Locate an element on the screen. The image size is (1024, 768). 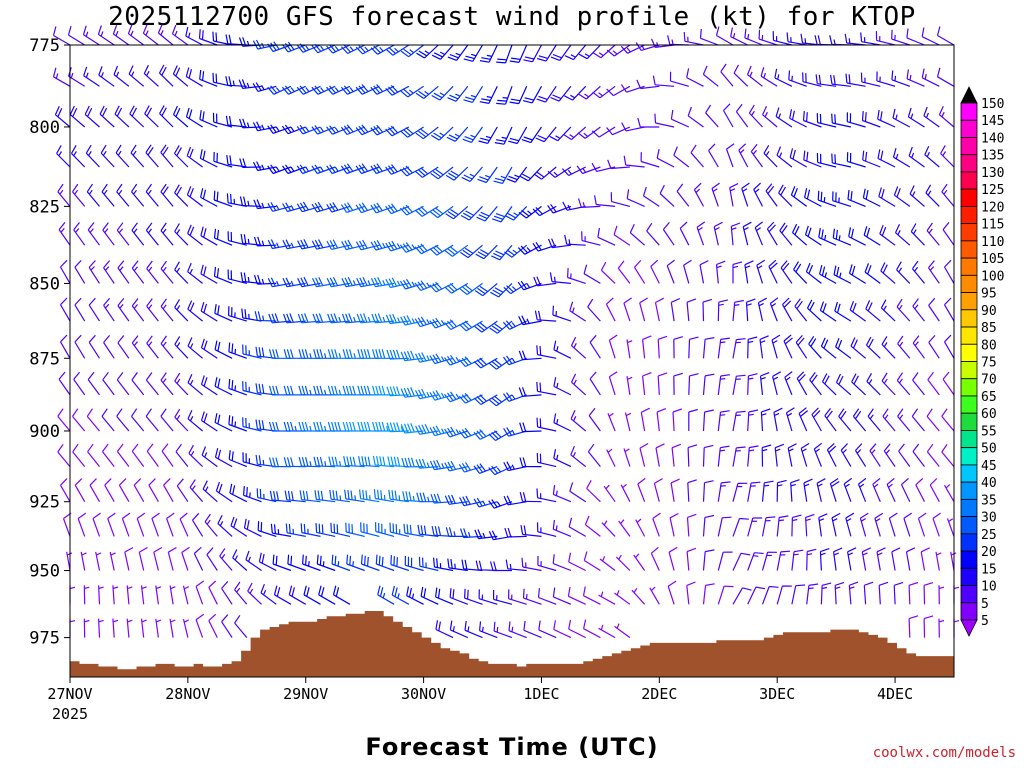
colorbar-swatch is located at coordinates (969, 594).